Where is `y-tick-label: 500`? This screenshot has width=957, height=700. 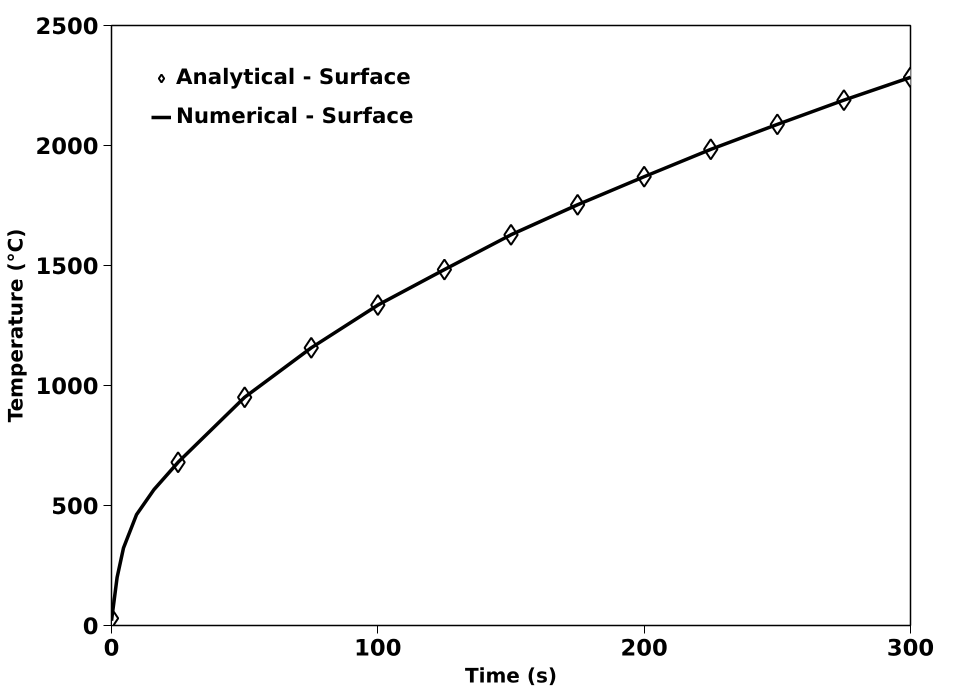
y-tick-label: 500 is located at coordinates (75, 507).